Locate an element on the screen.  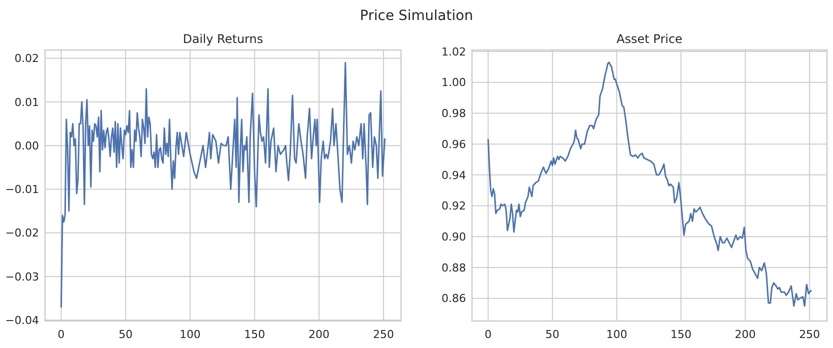
y-tick-label: 1.00 is located at coordinates (454, 83).